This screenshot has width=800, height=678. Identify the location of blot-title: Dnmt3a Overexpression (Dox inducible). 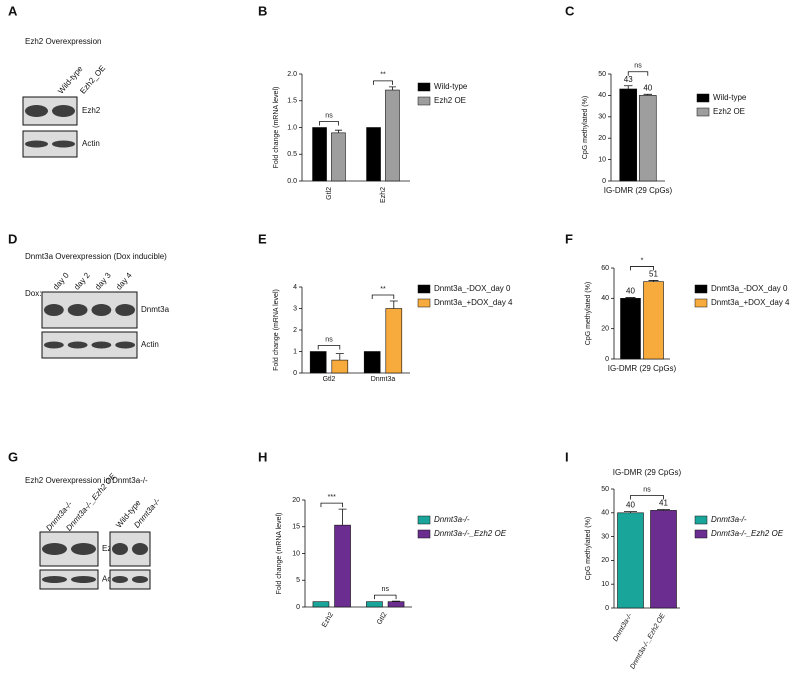
(96, 256).